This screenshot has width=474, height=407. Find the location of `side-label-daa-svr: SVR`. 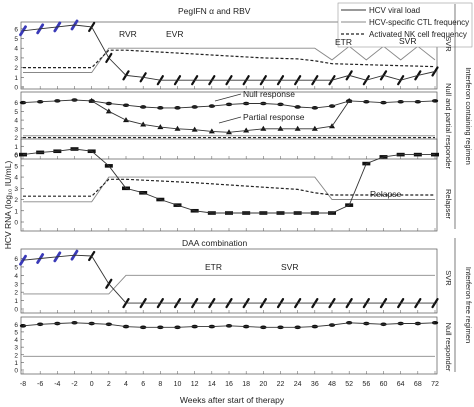

side-label-daa-svr: SVR is located at coordinates (448, 278).